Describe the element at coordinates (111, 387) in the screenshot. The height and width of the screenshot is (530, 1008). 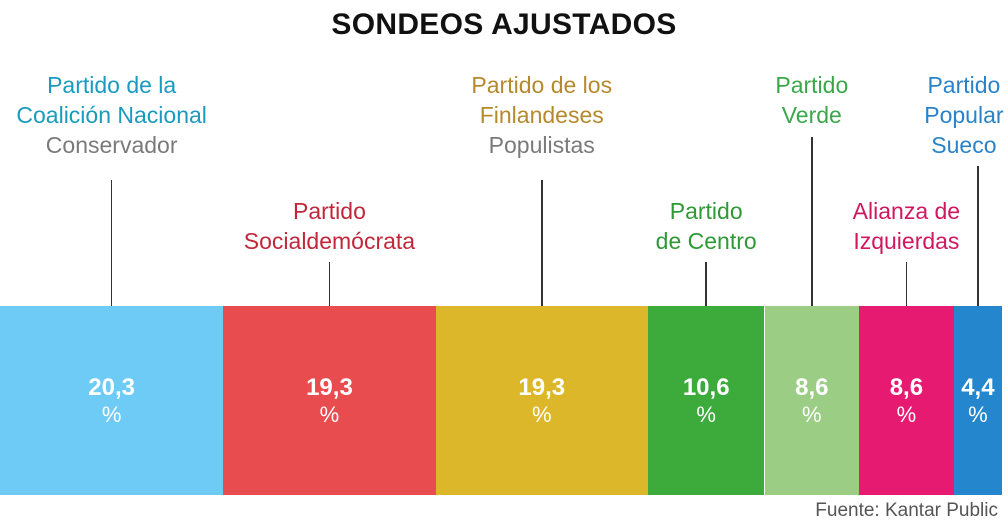
I see `bar-value-label: 20,3` at that location.